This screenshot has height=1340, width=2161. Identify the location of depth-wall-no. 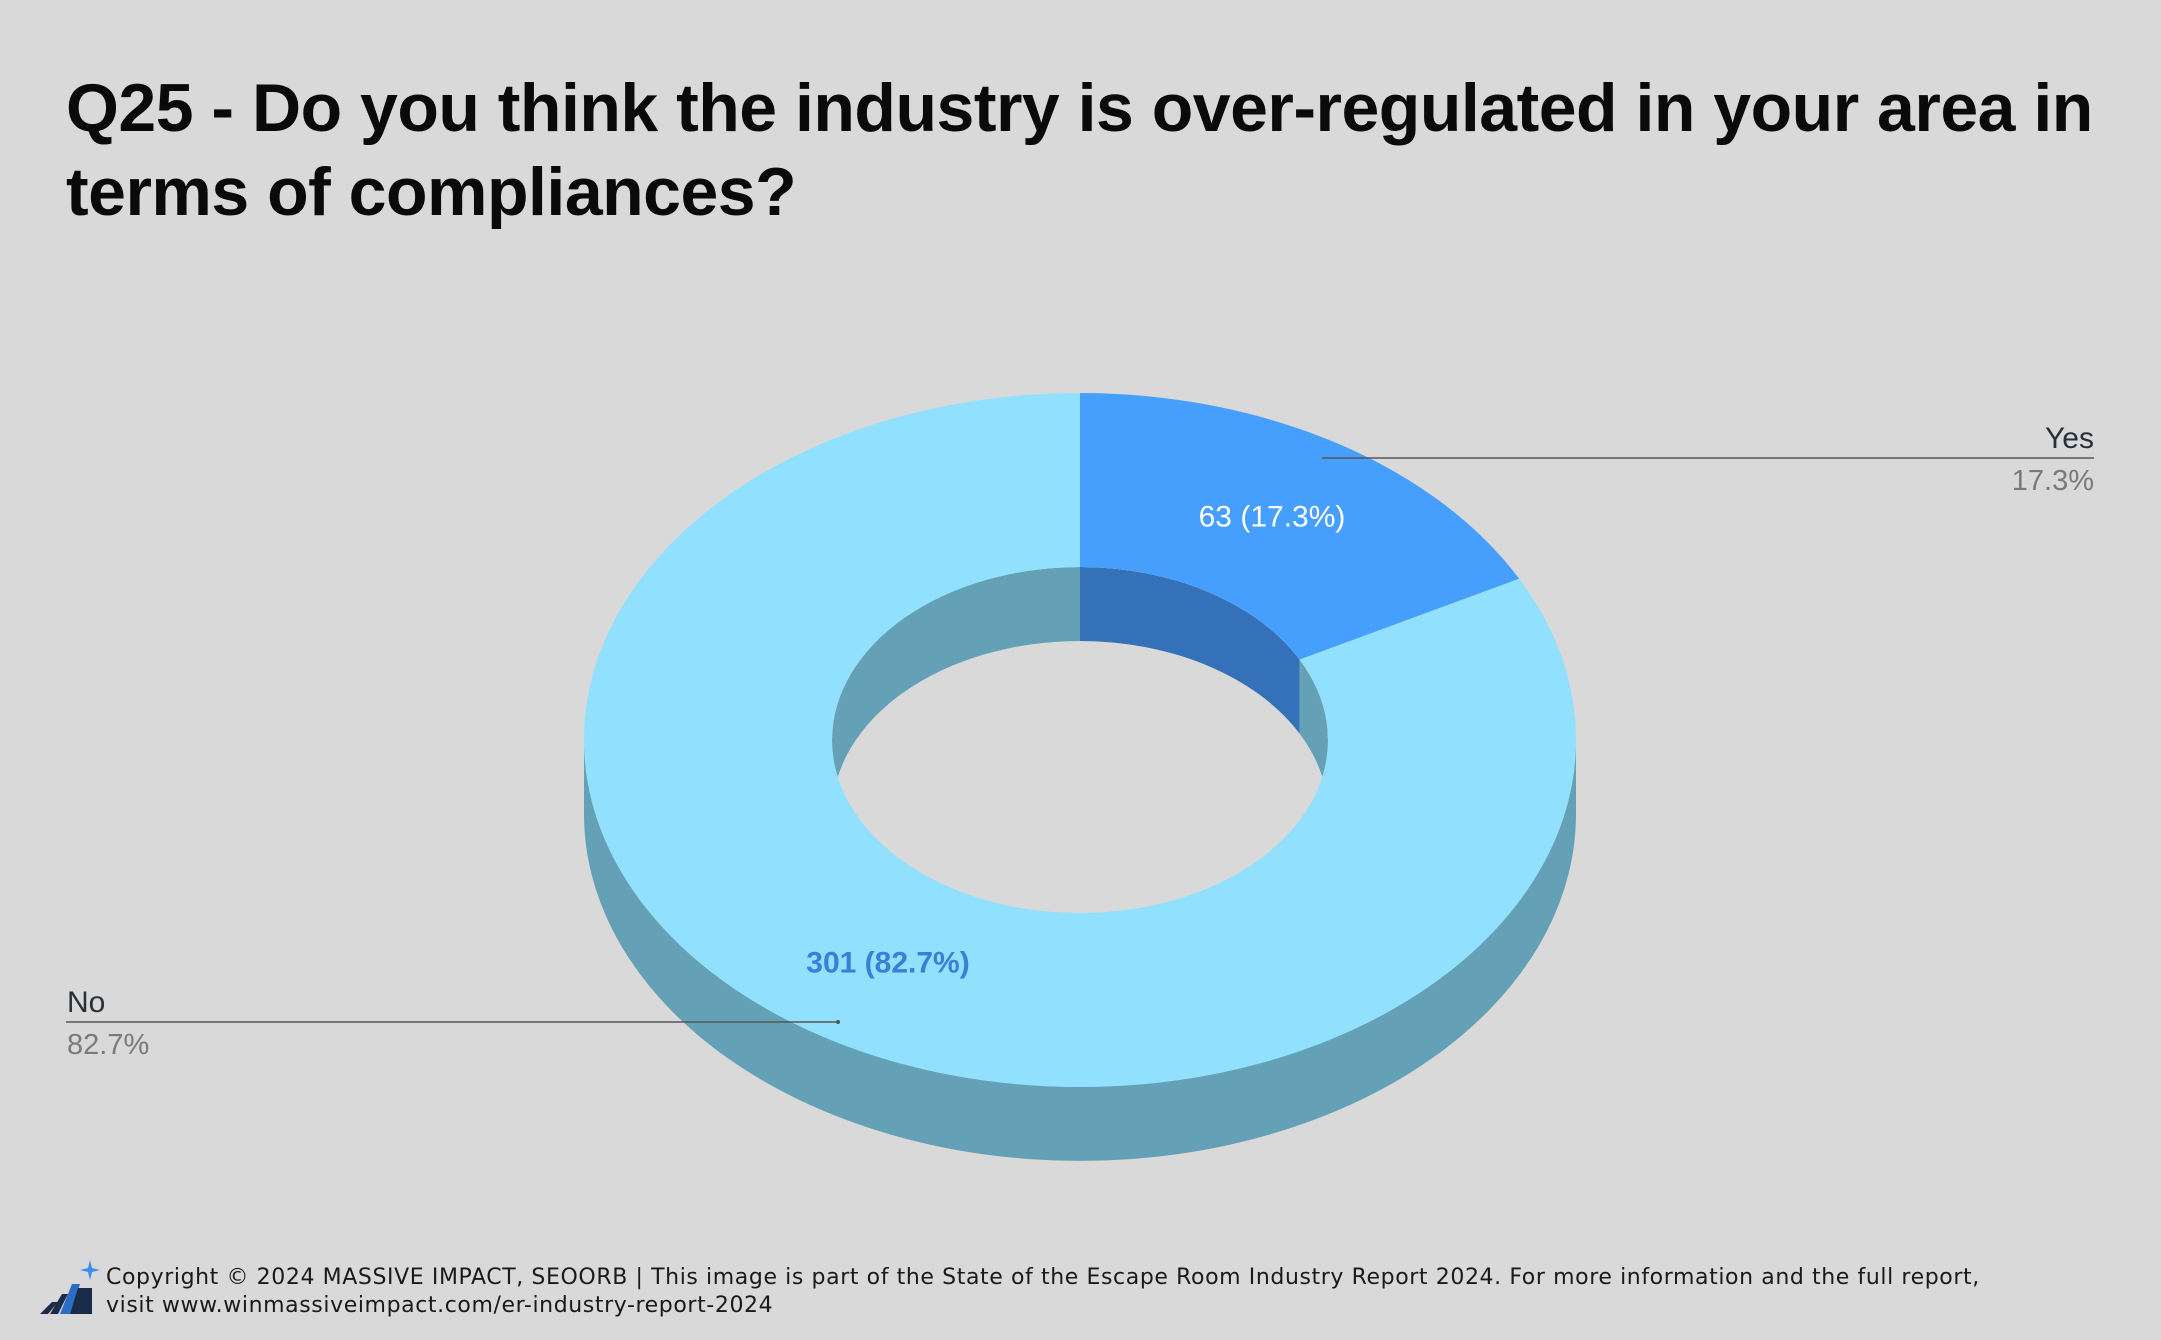
(1080, 950).